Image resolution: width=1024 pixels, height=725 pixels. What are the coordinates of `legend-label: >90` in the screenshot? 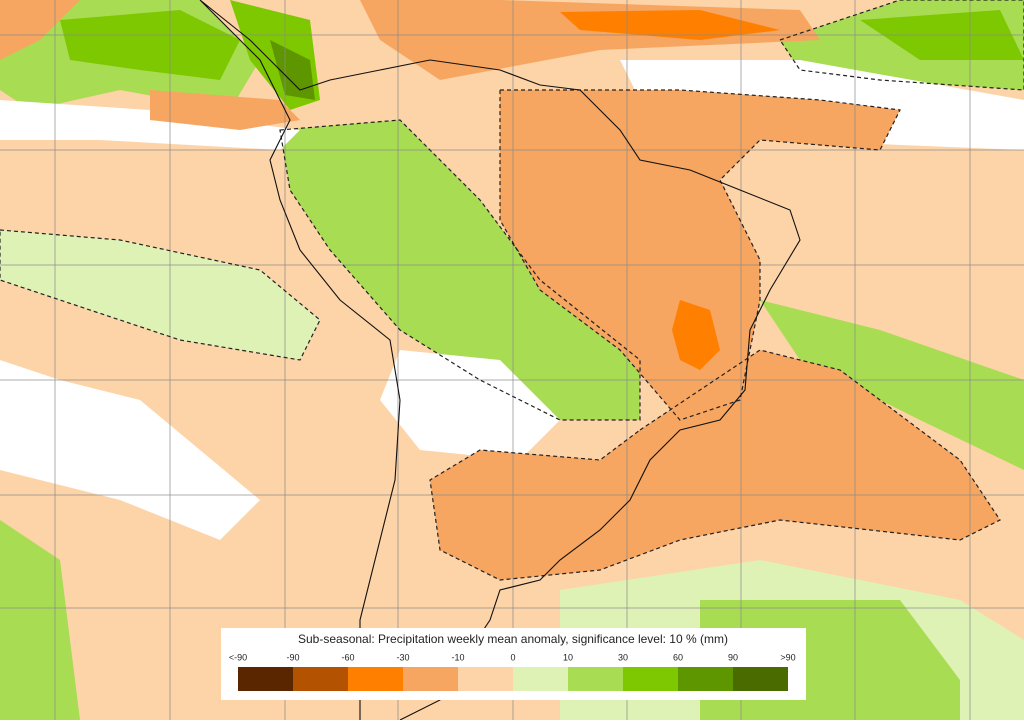 It's located at (787, 657).